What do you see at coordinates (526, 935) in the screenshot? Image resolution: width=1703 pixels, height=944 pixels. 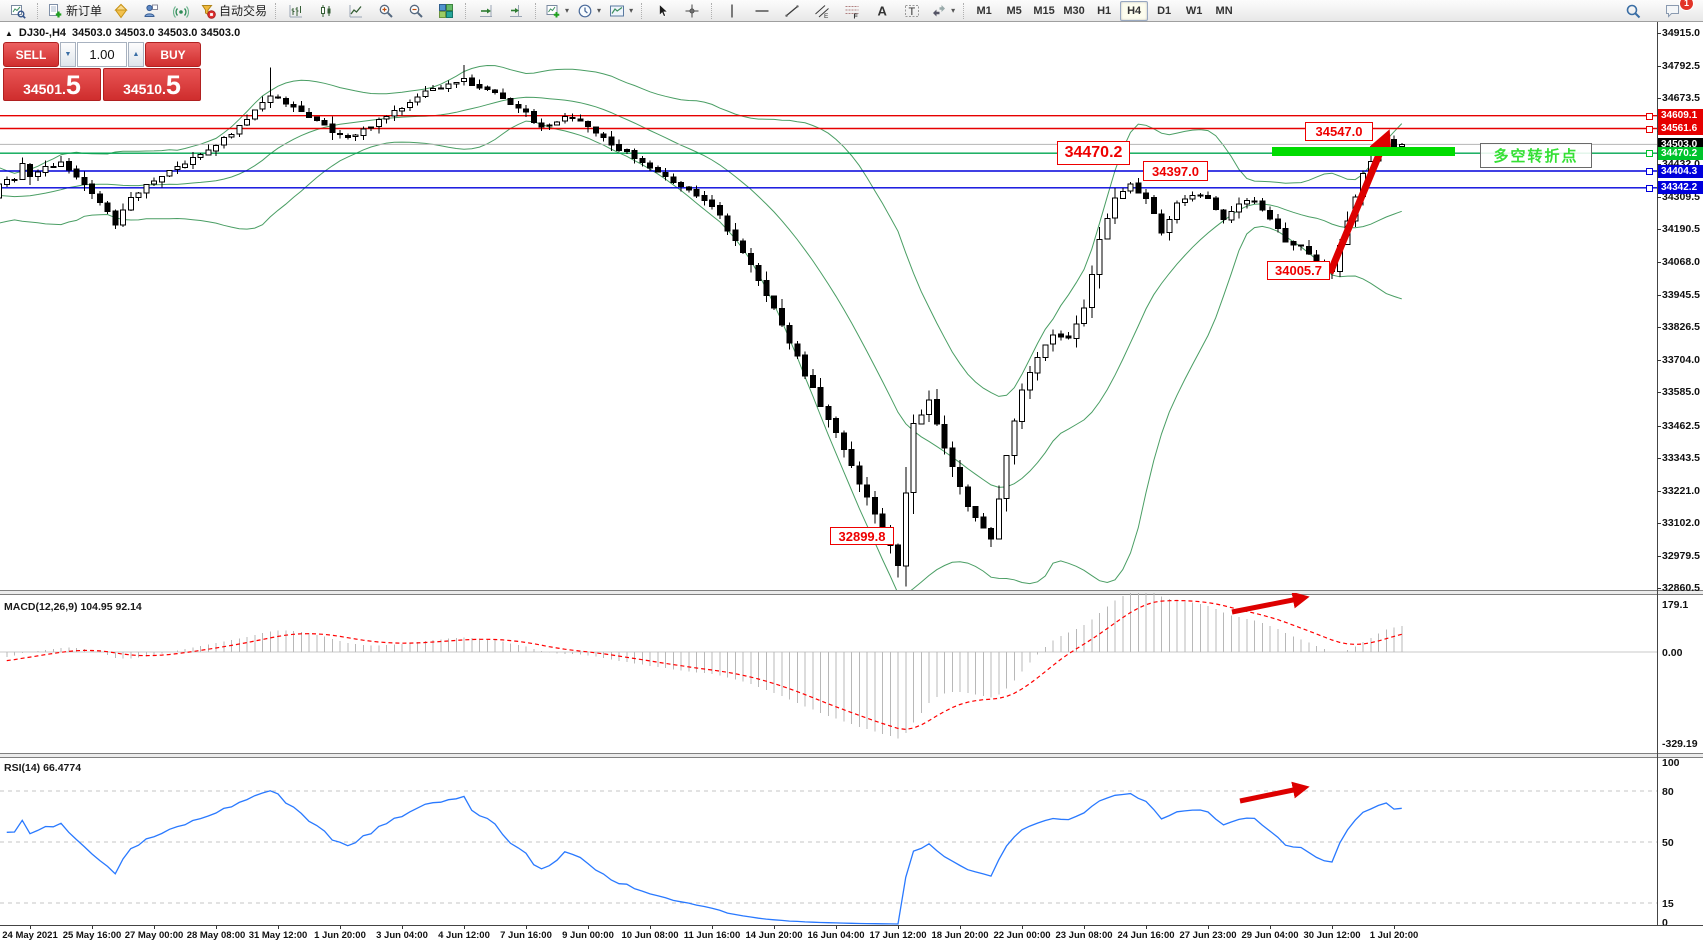 I see `time-axis-label: 7 Jun 16:00` at bounding box center [526, 935].